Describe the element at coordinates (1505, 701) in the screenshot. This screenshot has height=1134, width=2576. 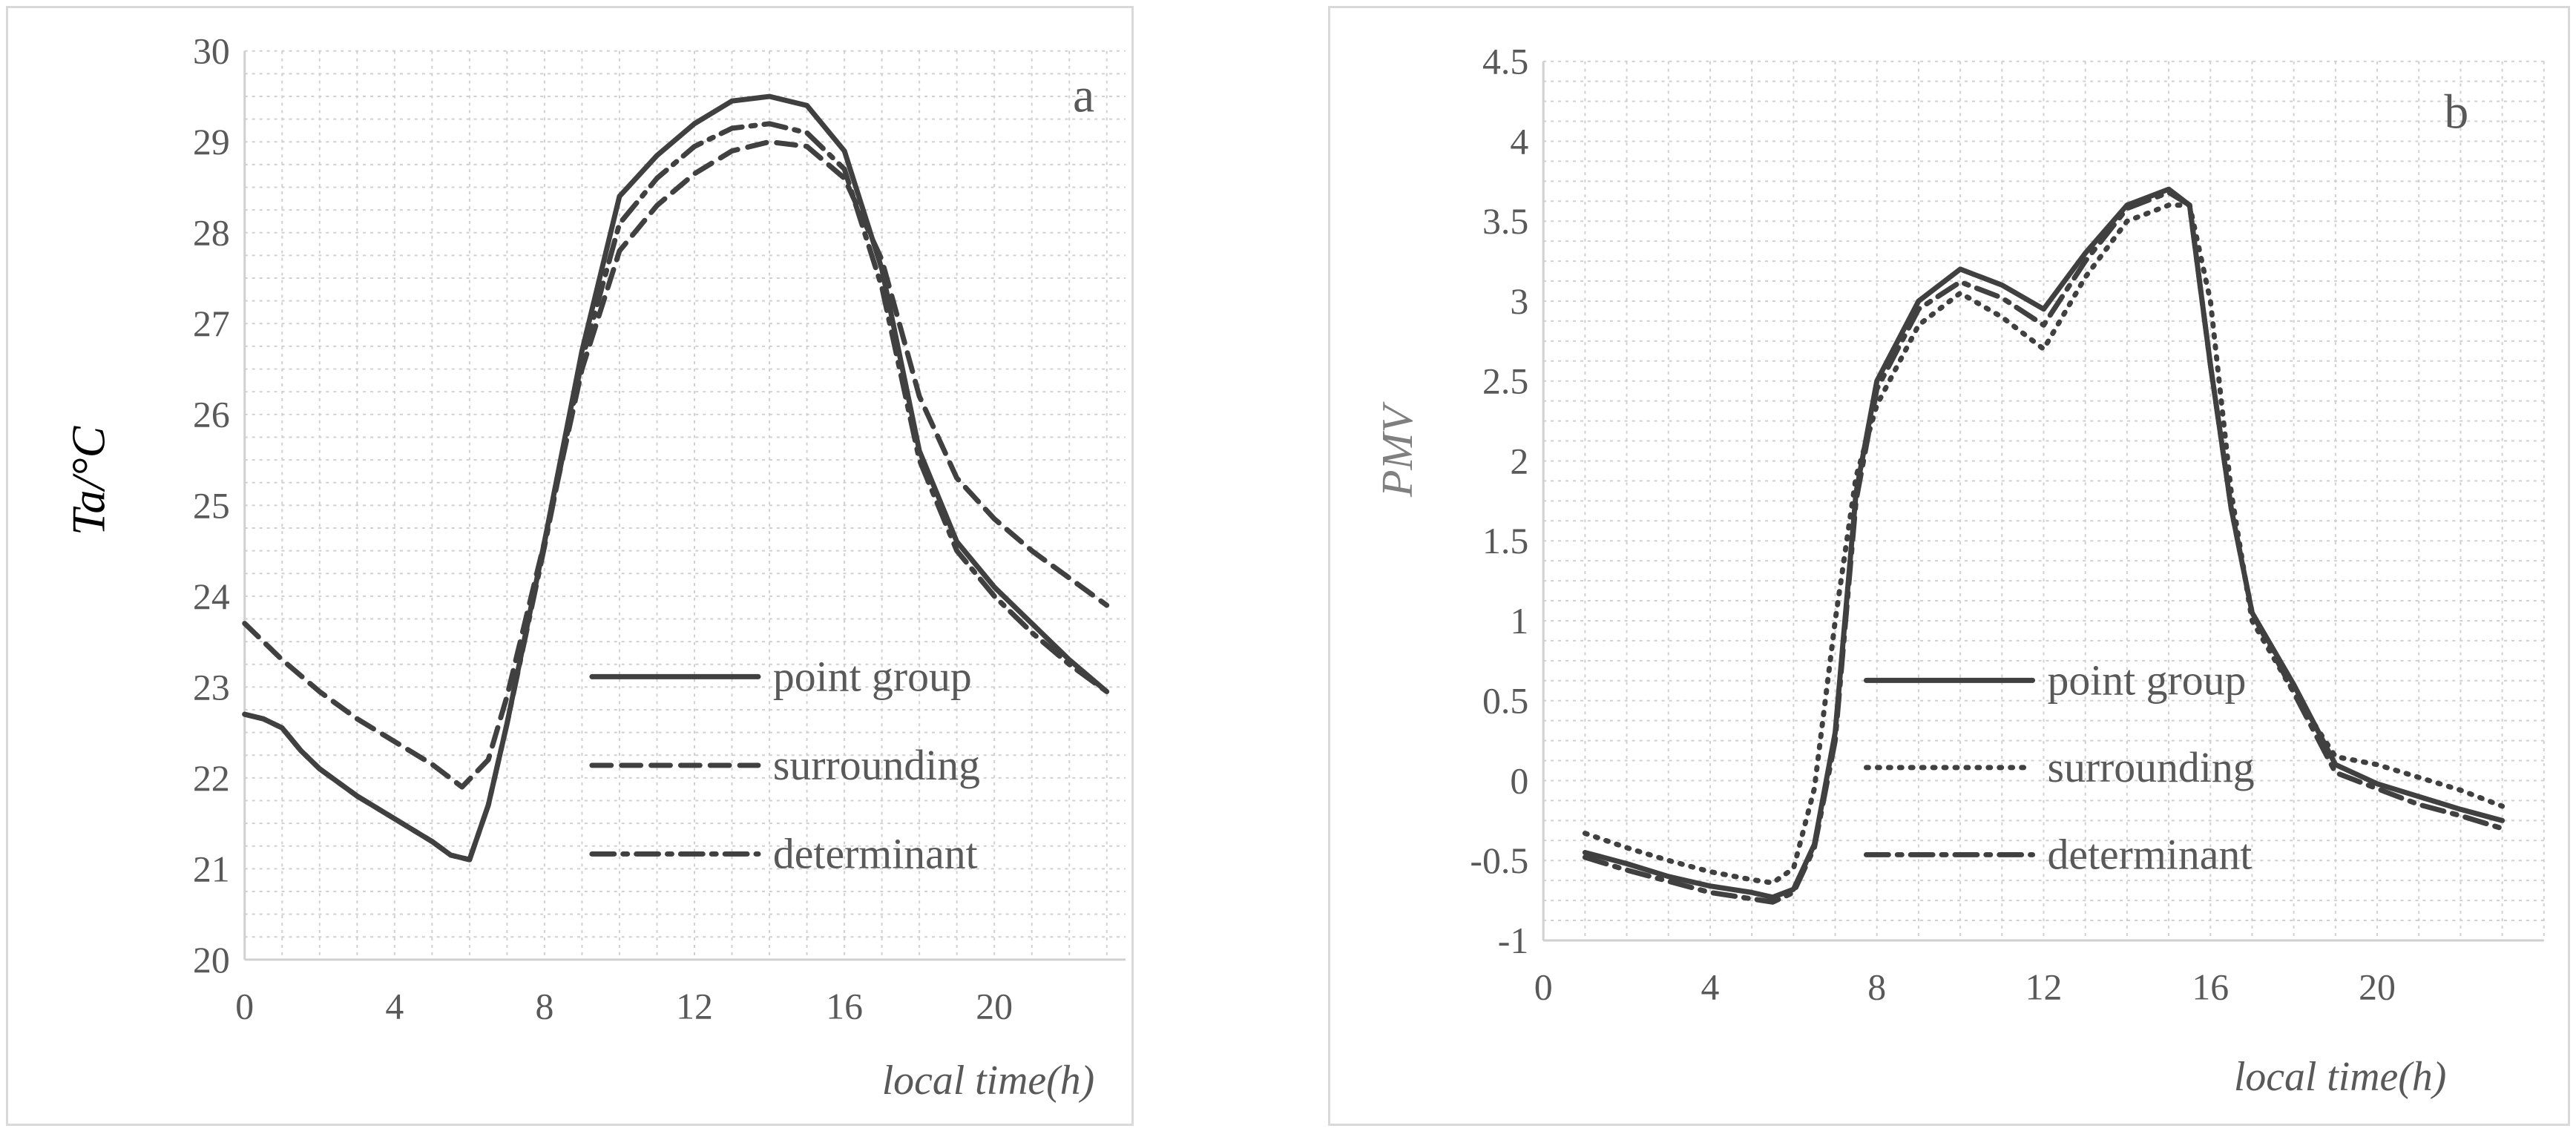
I see `y-tick-label: 0.5` at that location.